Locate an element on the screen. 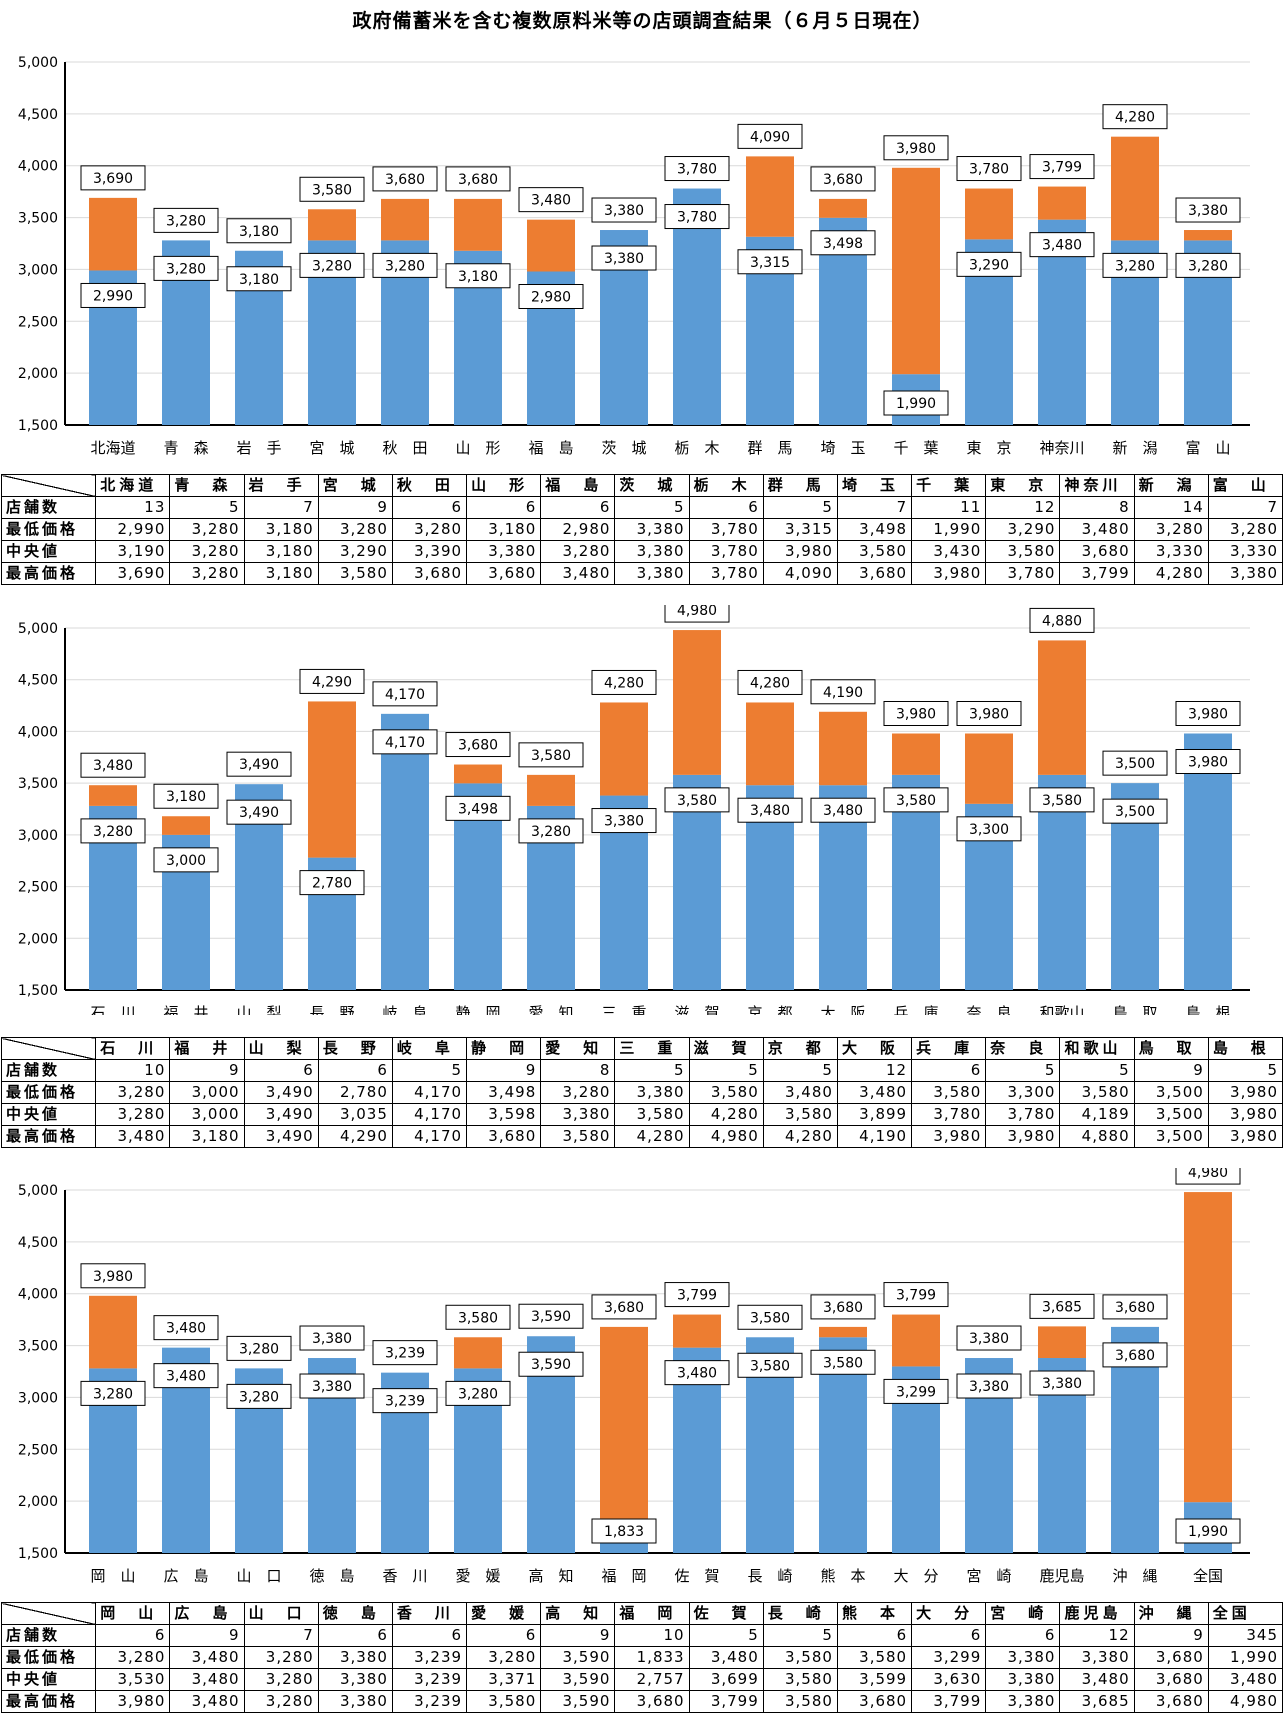 Image resolution: width=1285 pixels, height=1725 pixels. table-cell: 3,980 is located at coordinates (1245, 1092).